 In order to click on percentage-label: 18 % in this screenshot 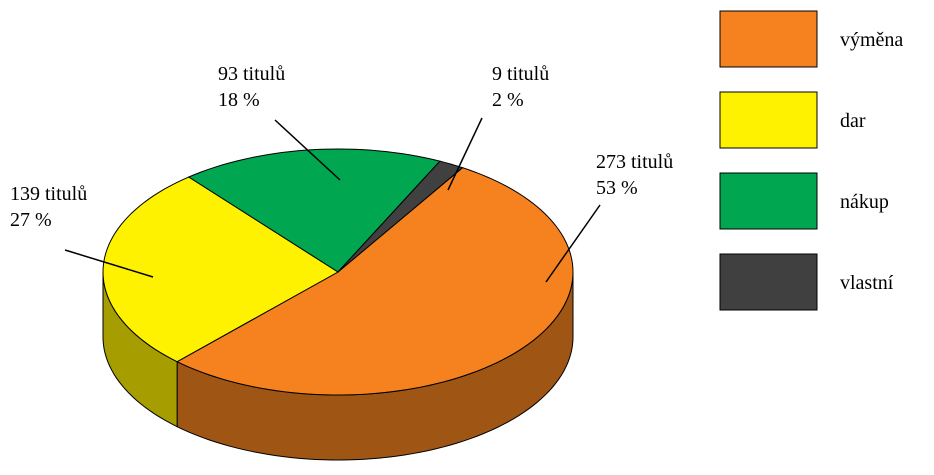, I will do `click(239, 100)`.